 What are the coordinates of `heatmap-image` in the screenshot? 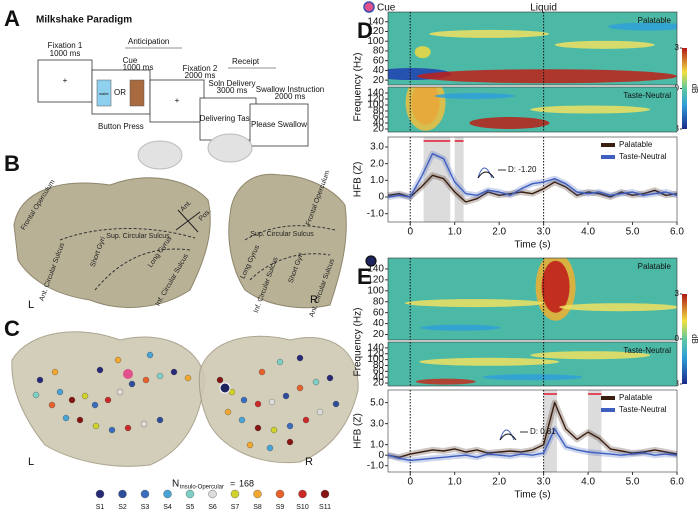 It's located at (532, 109).